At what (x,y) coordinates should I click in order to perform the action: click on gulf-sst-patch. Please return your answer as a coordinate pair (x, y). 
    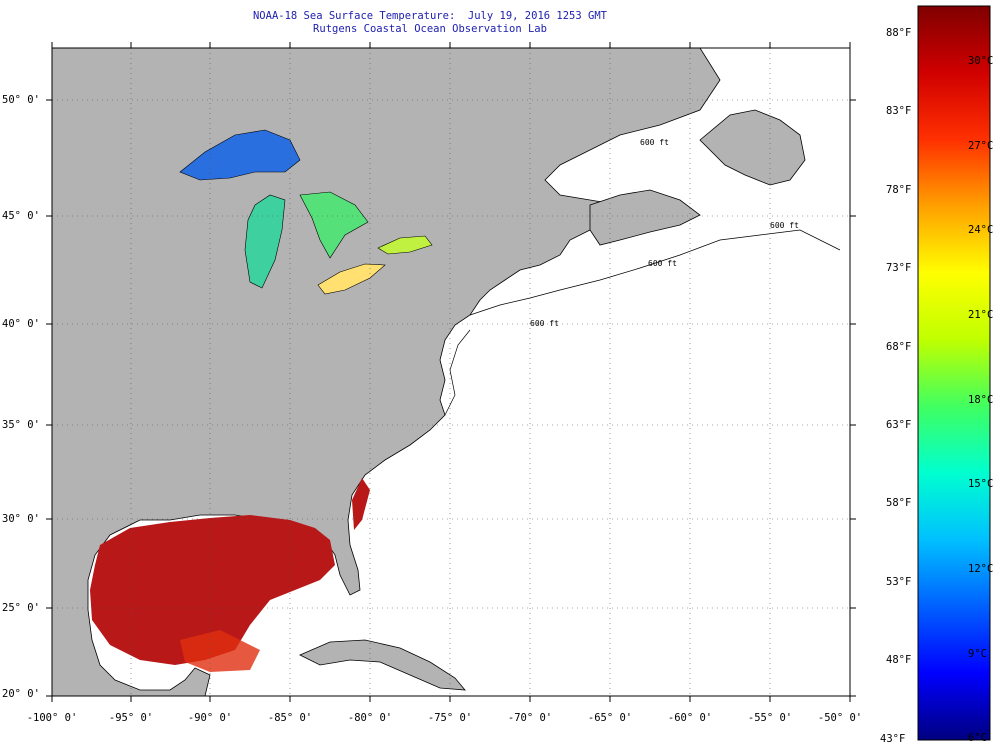
    Looking at the image, I should click on (220, 651).